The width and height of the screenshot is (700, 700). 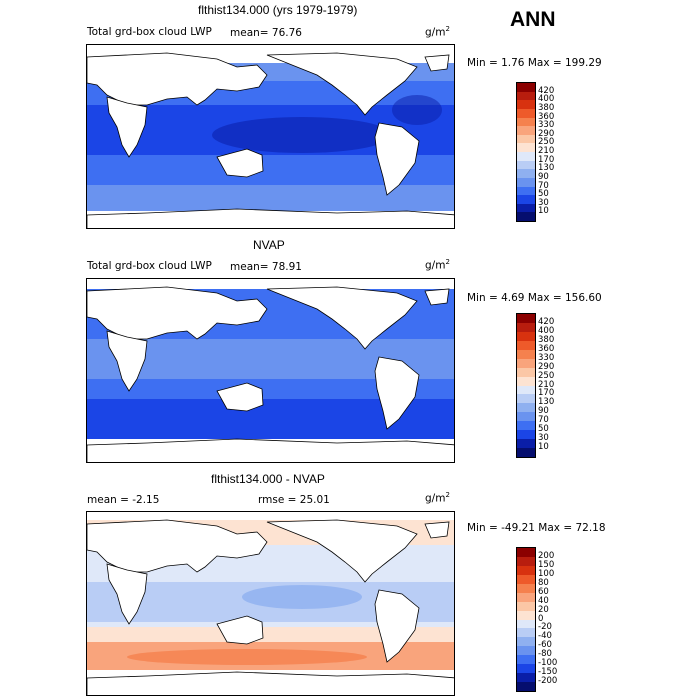 What do you see at coordinates (534, 298) in the screenshot?
I see `panel2-minmax: Min = 4.69 Max = 156.60` at bounding box center [534, 298].